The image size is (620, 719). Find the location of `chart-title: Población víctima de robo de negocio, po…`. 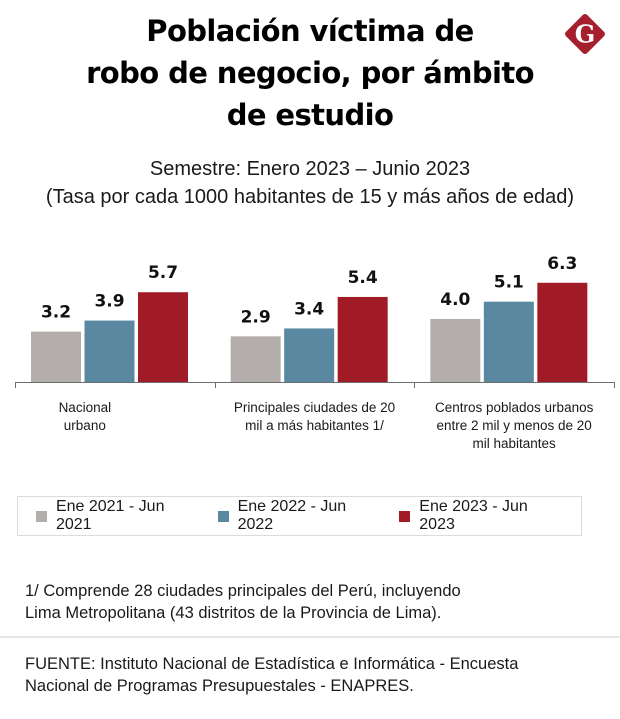

chart-title: Población víctima de robo de negocio, po… is located at coordinates (310, 73).